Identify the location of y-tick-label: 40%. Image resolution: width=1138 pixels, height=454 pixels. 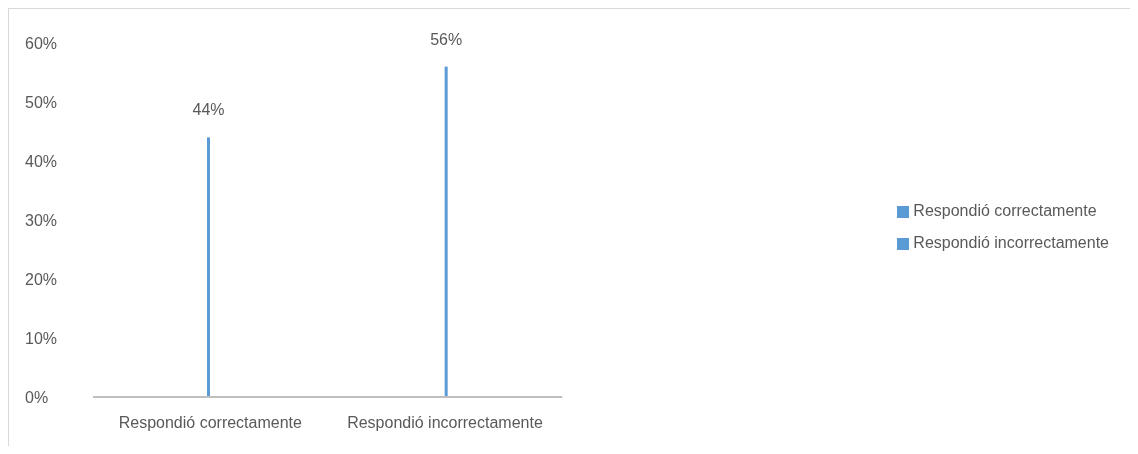
(41, 161).